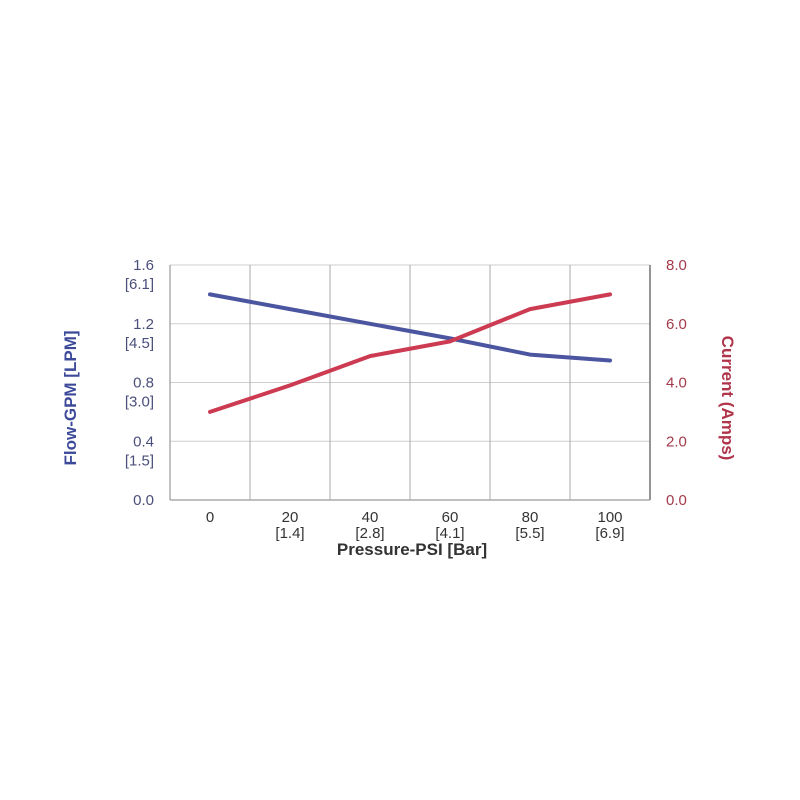 This screenshot has width=800, height=800. I want to click on x-tick-secondary-label: [1.4], so click(289, 533).